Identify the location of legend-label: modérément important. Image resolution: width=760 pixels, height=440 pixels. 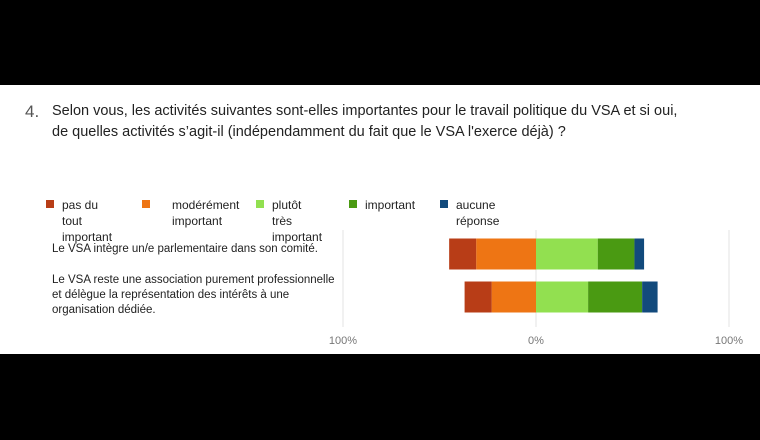
(206, 213).